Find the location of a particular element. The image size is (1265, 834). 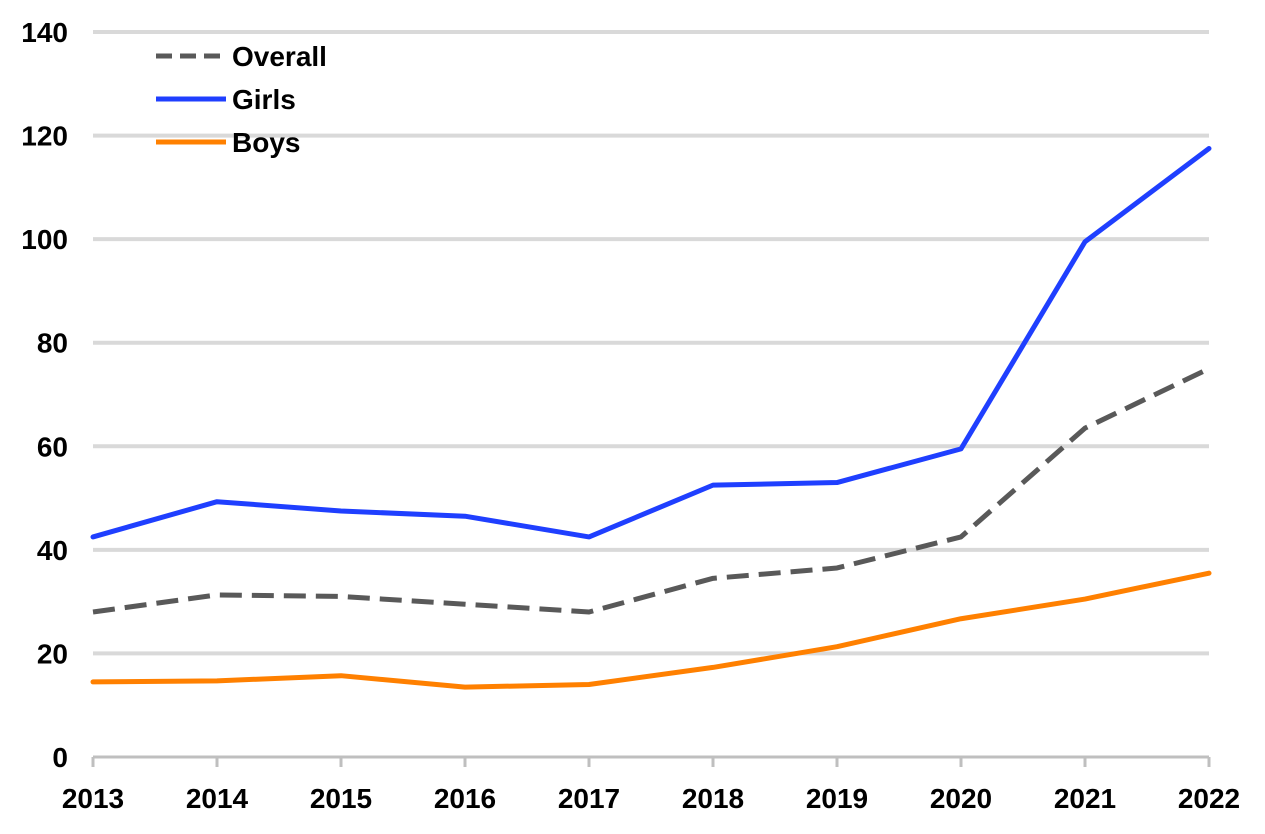

x-tick-label: 2021 is located at coordinates (1085, 798).